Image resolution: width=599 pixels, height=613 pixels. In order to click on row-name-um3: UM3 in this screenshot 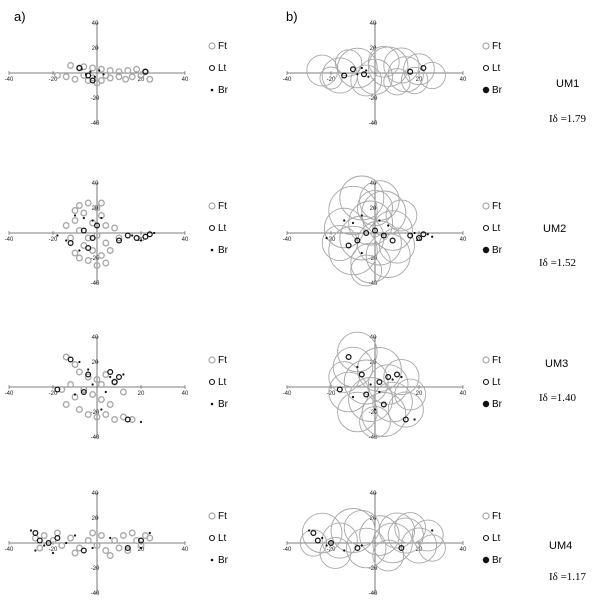, I will do `click(556, 364)`.